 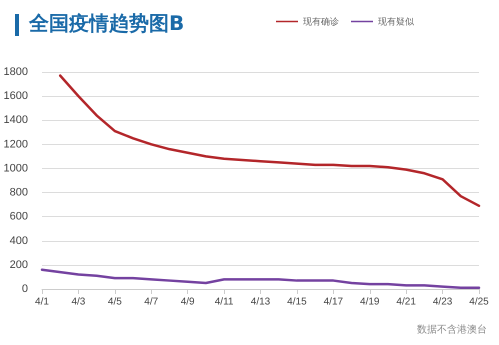 I want to click on y-tick-label: 1200, so click(x=16, y=144).